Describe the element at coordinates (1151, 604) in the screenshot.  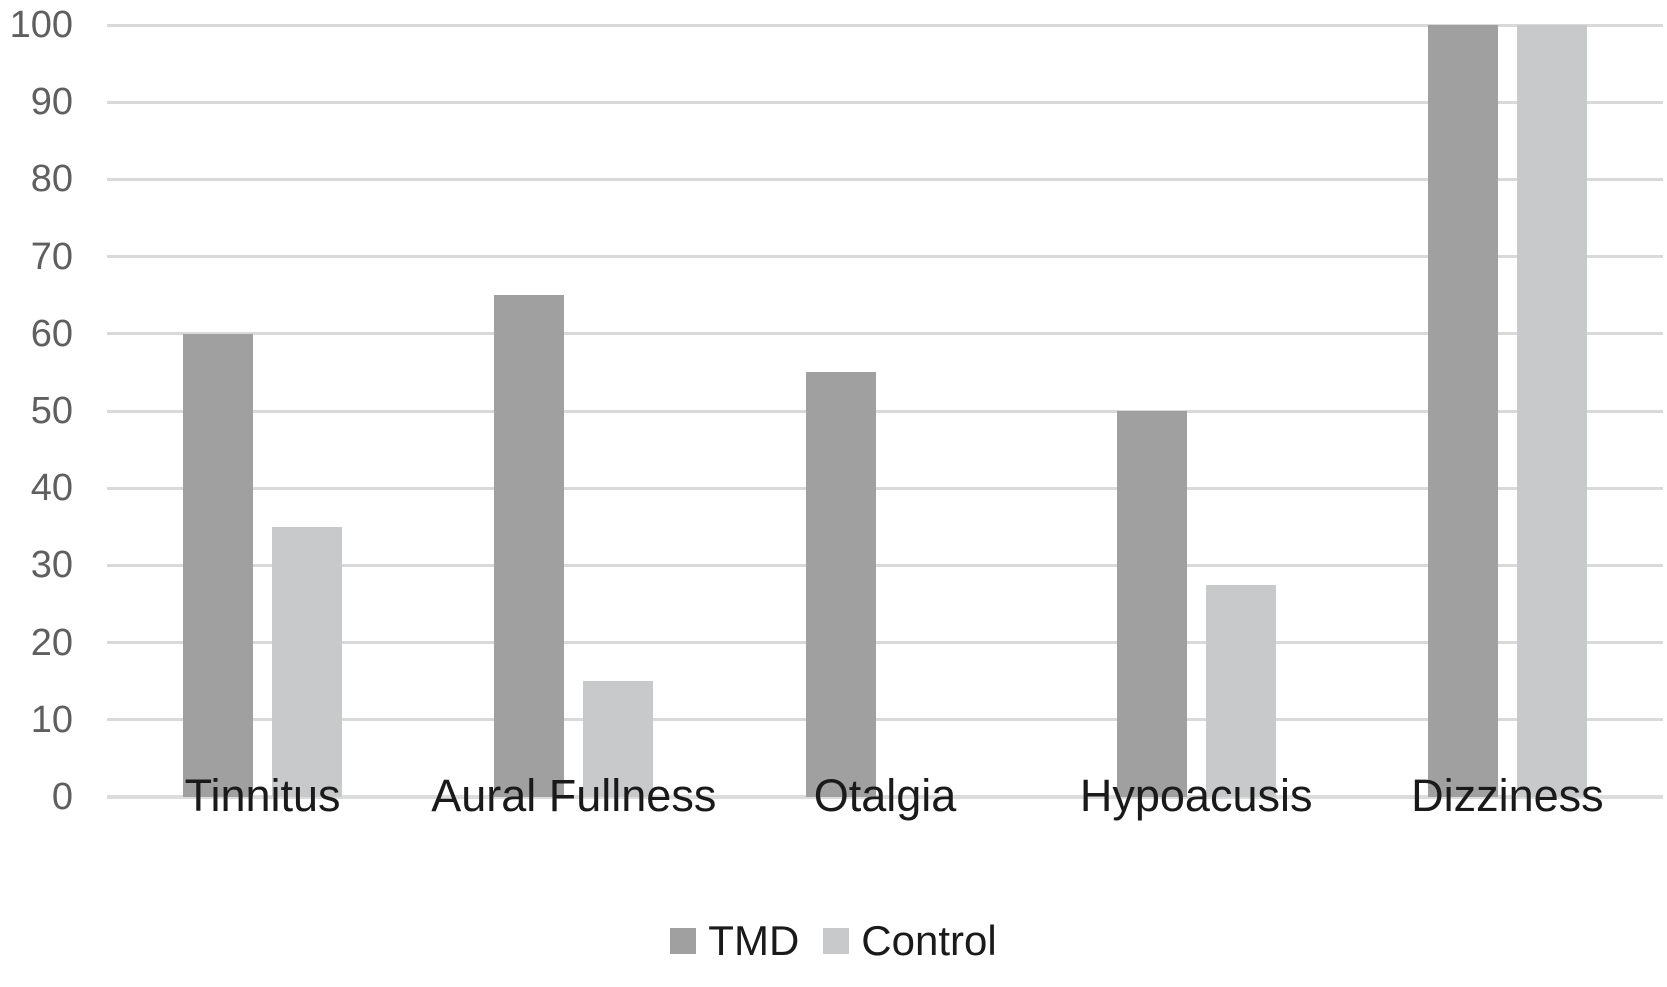
I see `bar-tmd-hypoacusis` at that location.